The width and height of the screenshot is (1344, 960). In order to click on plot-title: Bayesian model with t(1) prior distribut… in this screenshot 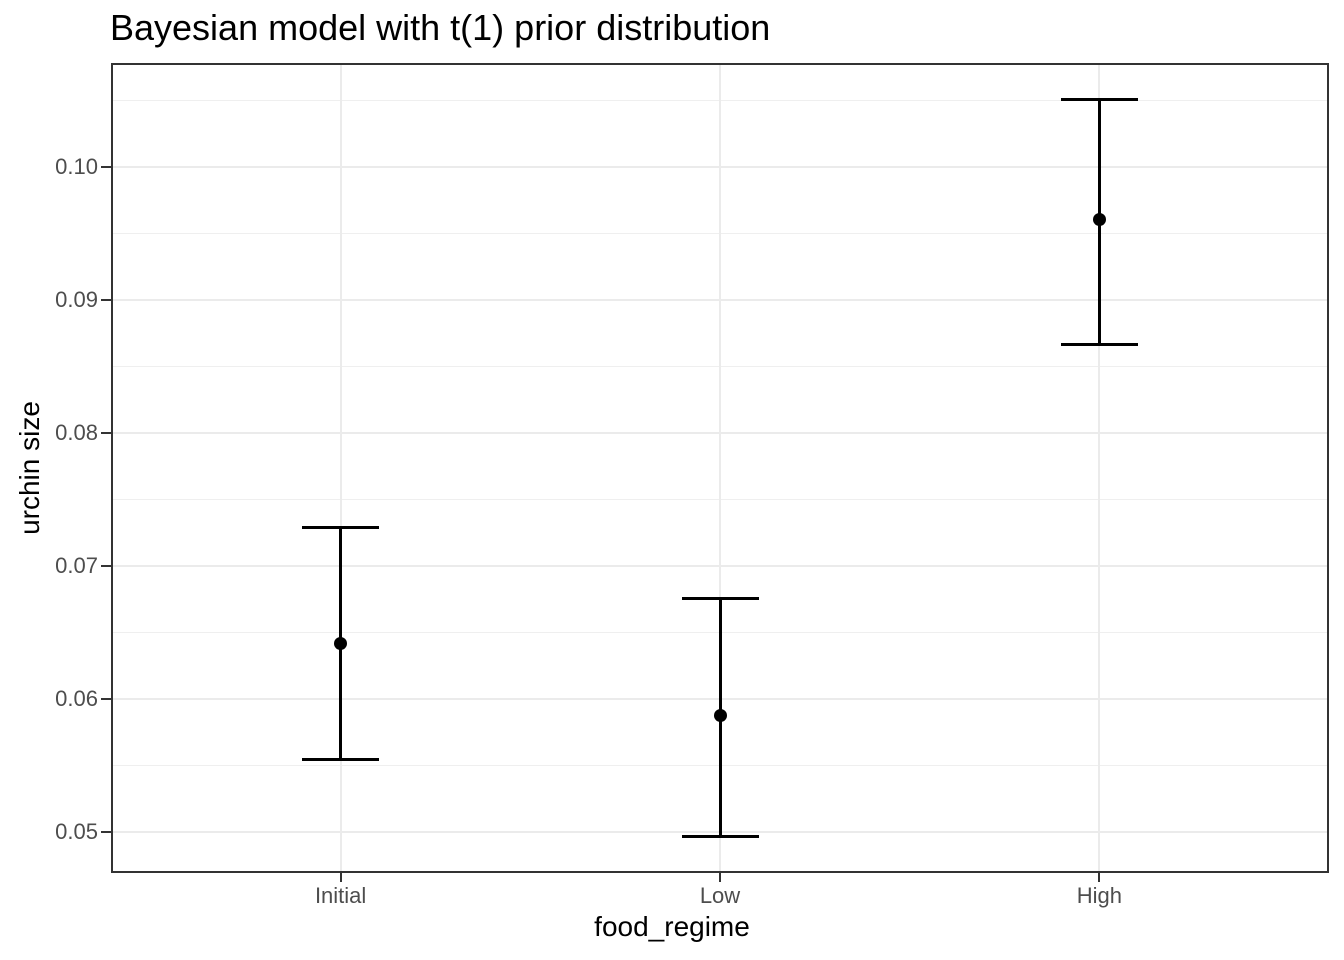, I will do `click(440, 27)`.